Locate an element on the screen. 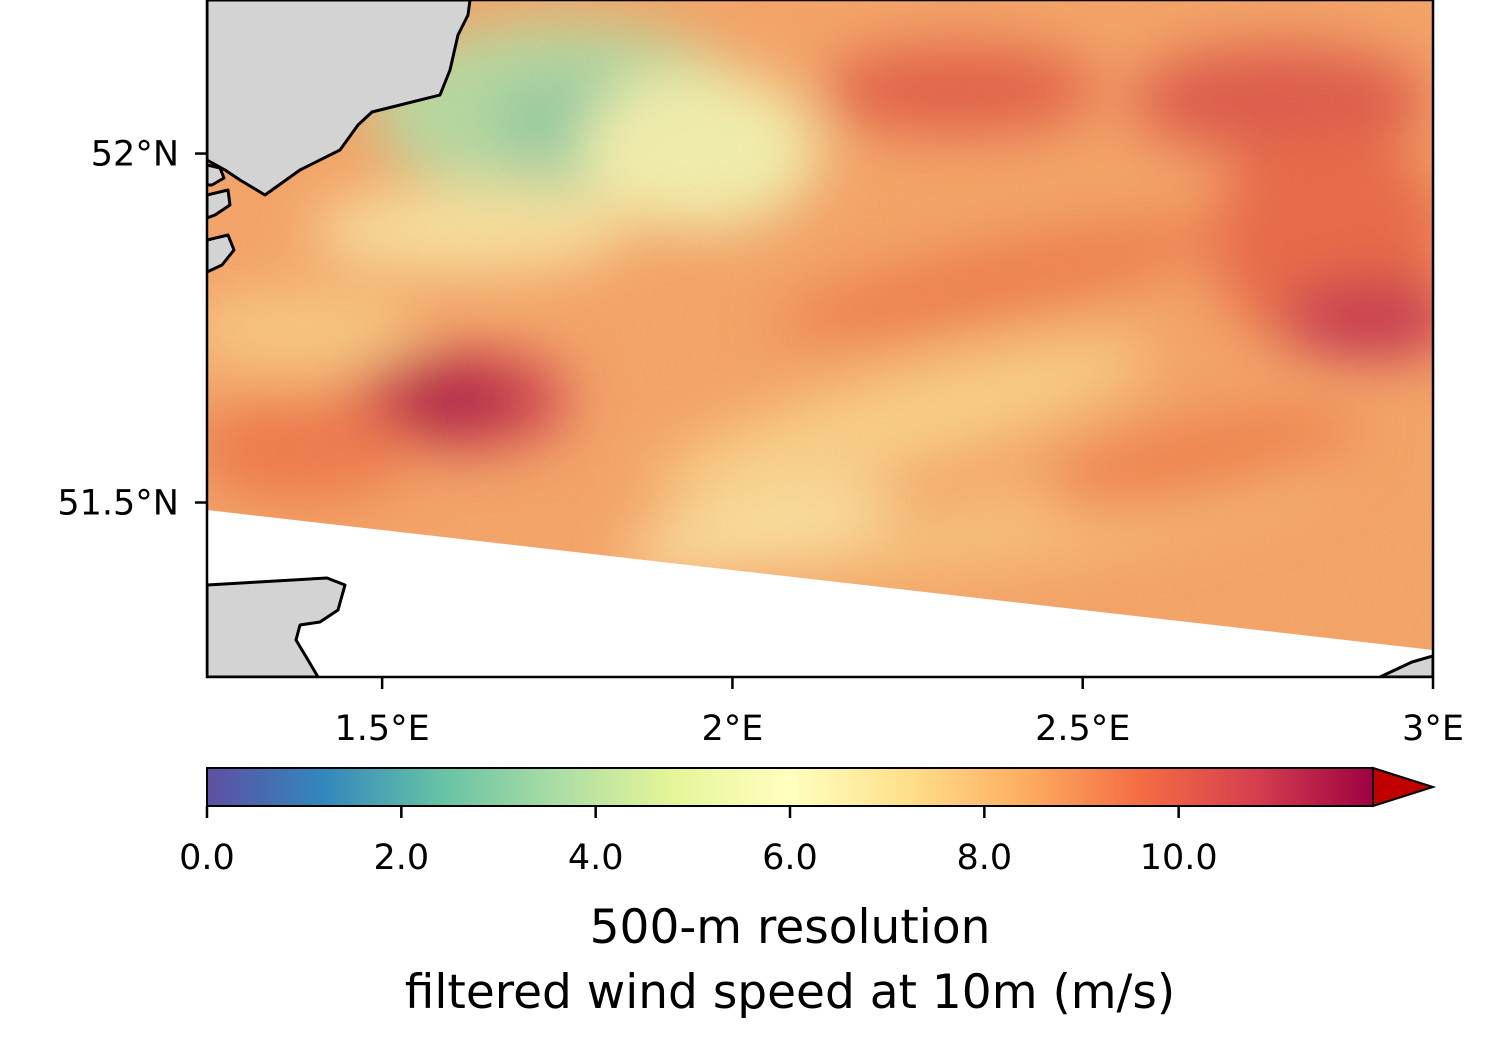 Image resolution: width=1502 pixels, height=1051 pixels. colorbar-ramp is located at coordinates (790, 787).